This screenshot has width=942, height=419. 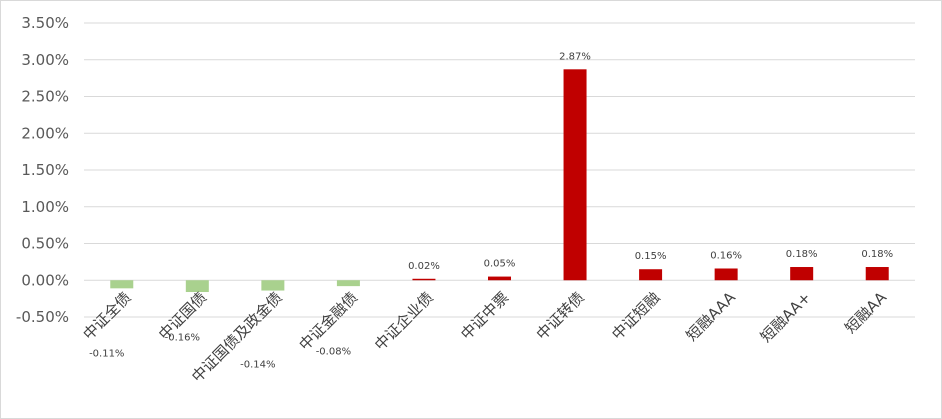 I want to click on data-label: 0.05%, so click(x=500, y=264).